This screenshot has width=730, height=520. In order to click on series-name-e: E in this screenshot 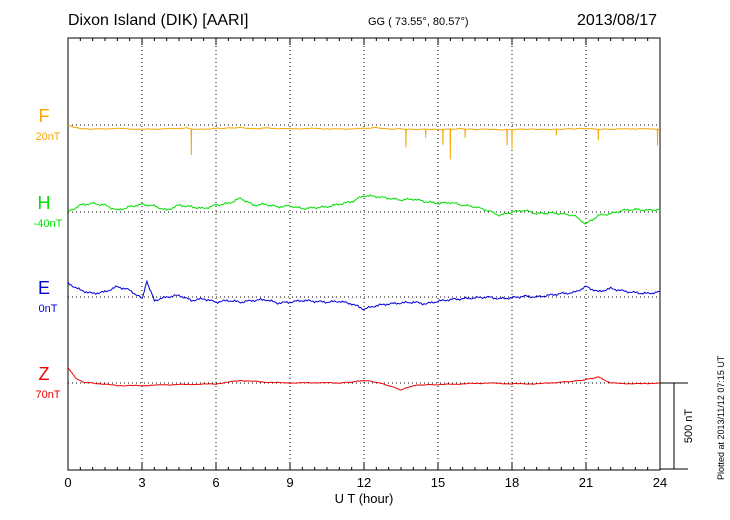, I will do `click(44, 288)`.